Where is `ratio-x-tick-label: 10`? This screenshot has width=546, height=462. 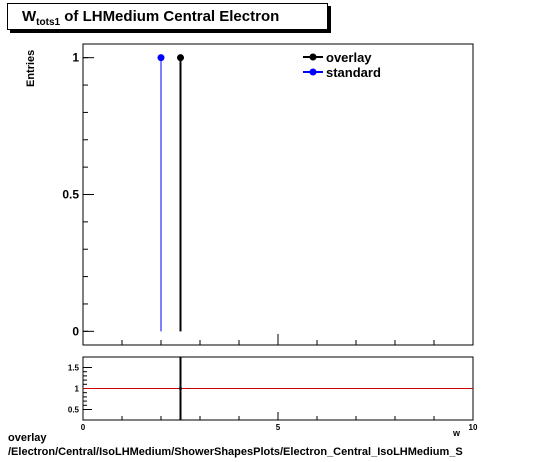
ratio-x-tick-label: 10 is located at coordinates (473, 427).